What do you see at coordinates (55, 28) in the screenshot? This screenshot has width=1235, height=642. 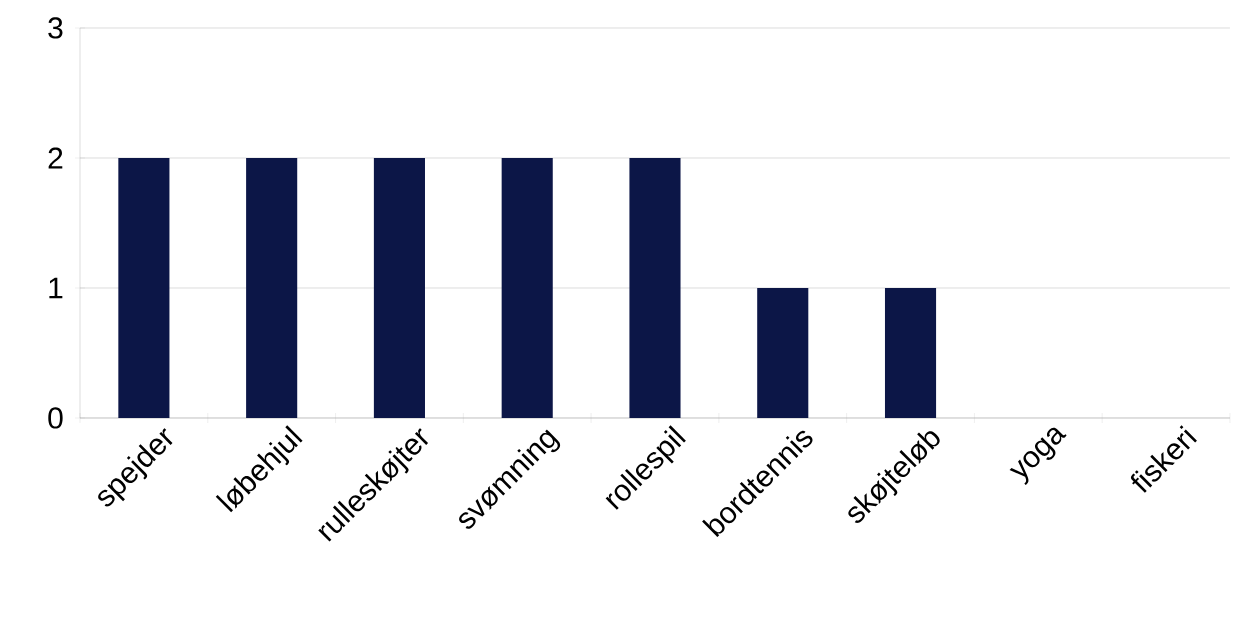 I see `y-tick-label: 3` at bounding box center [55, 28].